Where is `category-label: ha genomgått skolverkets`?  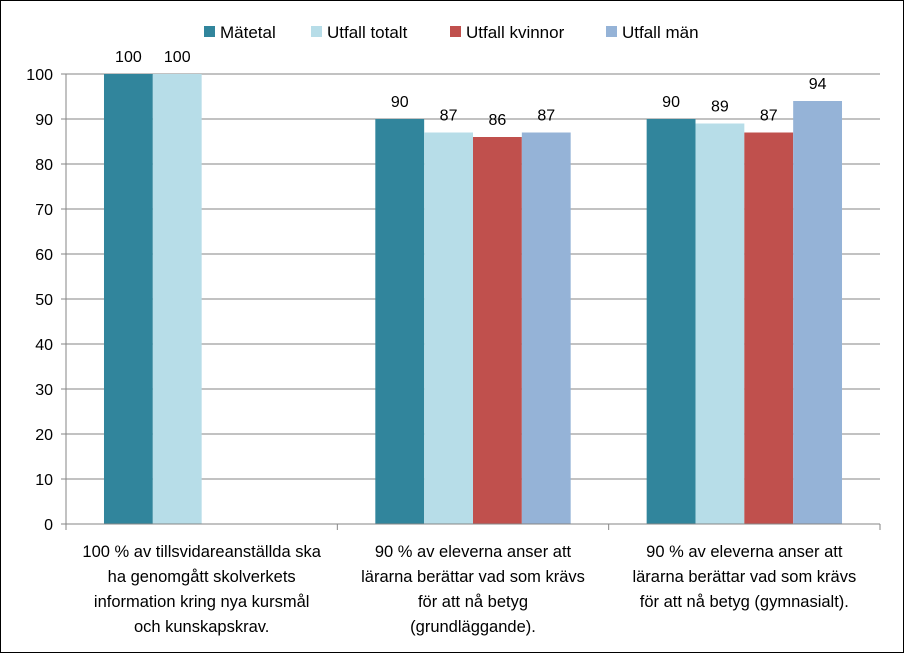
category-label: ha genomgått skolverkets is located at coordinates (202, 577).